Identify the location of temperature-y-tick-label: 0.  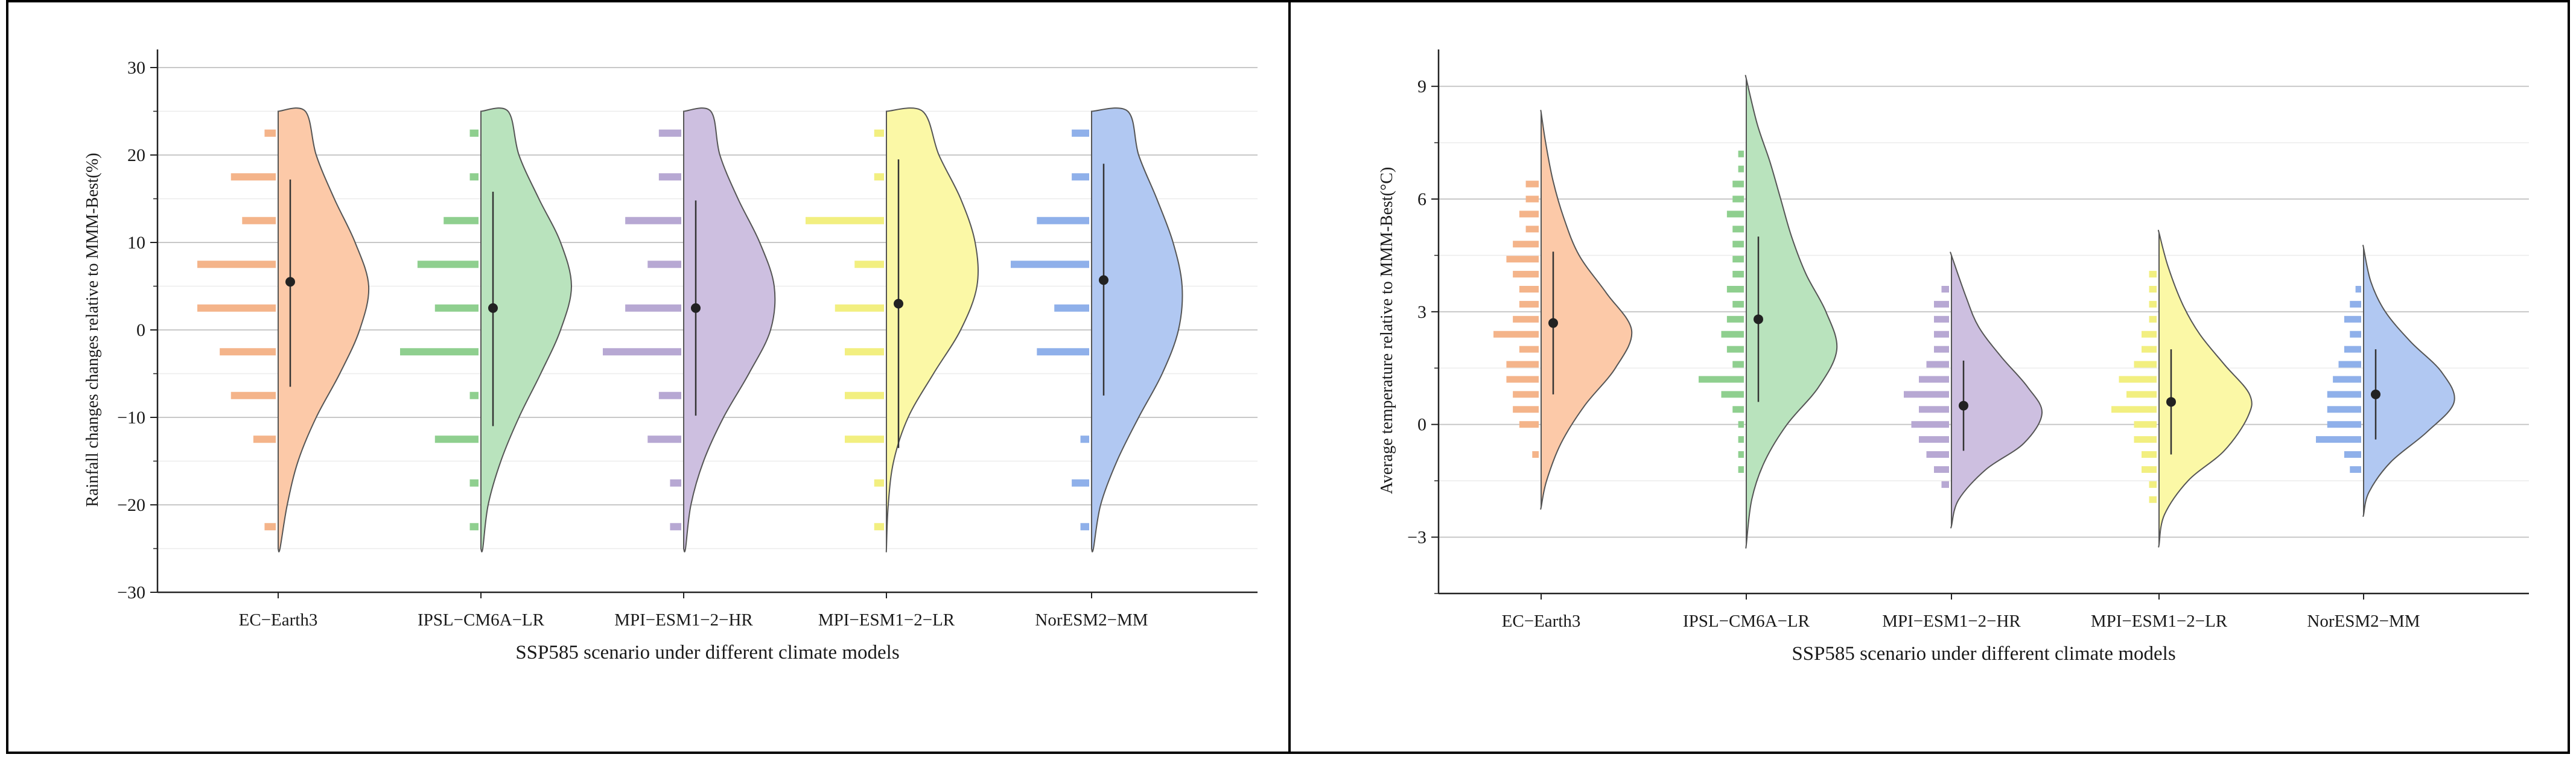
(1421, 425).